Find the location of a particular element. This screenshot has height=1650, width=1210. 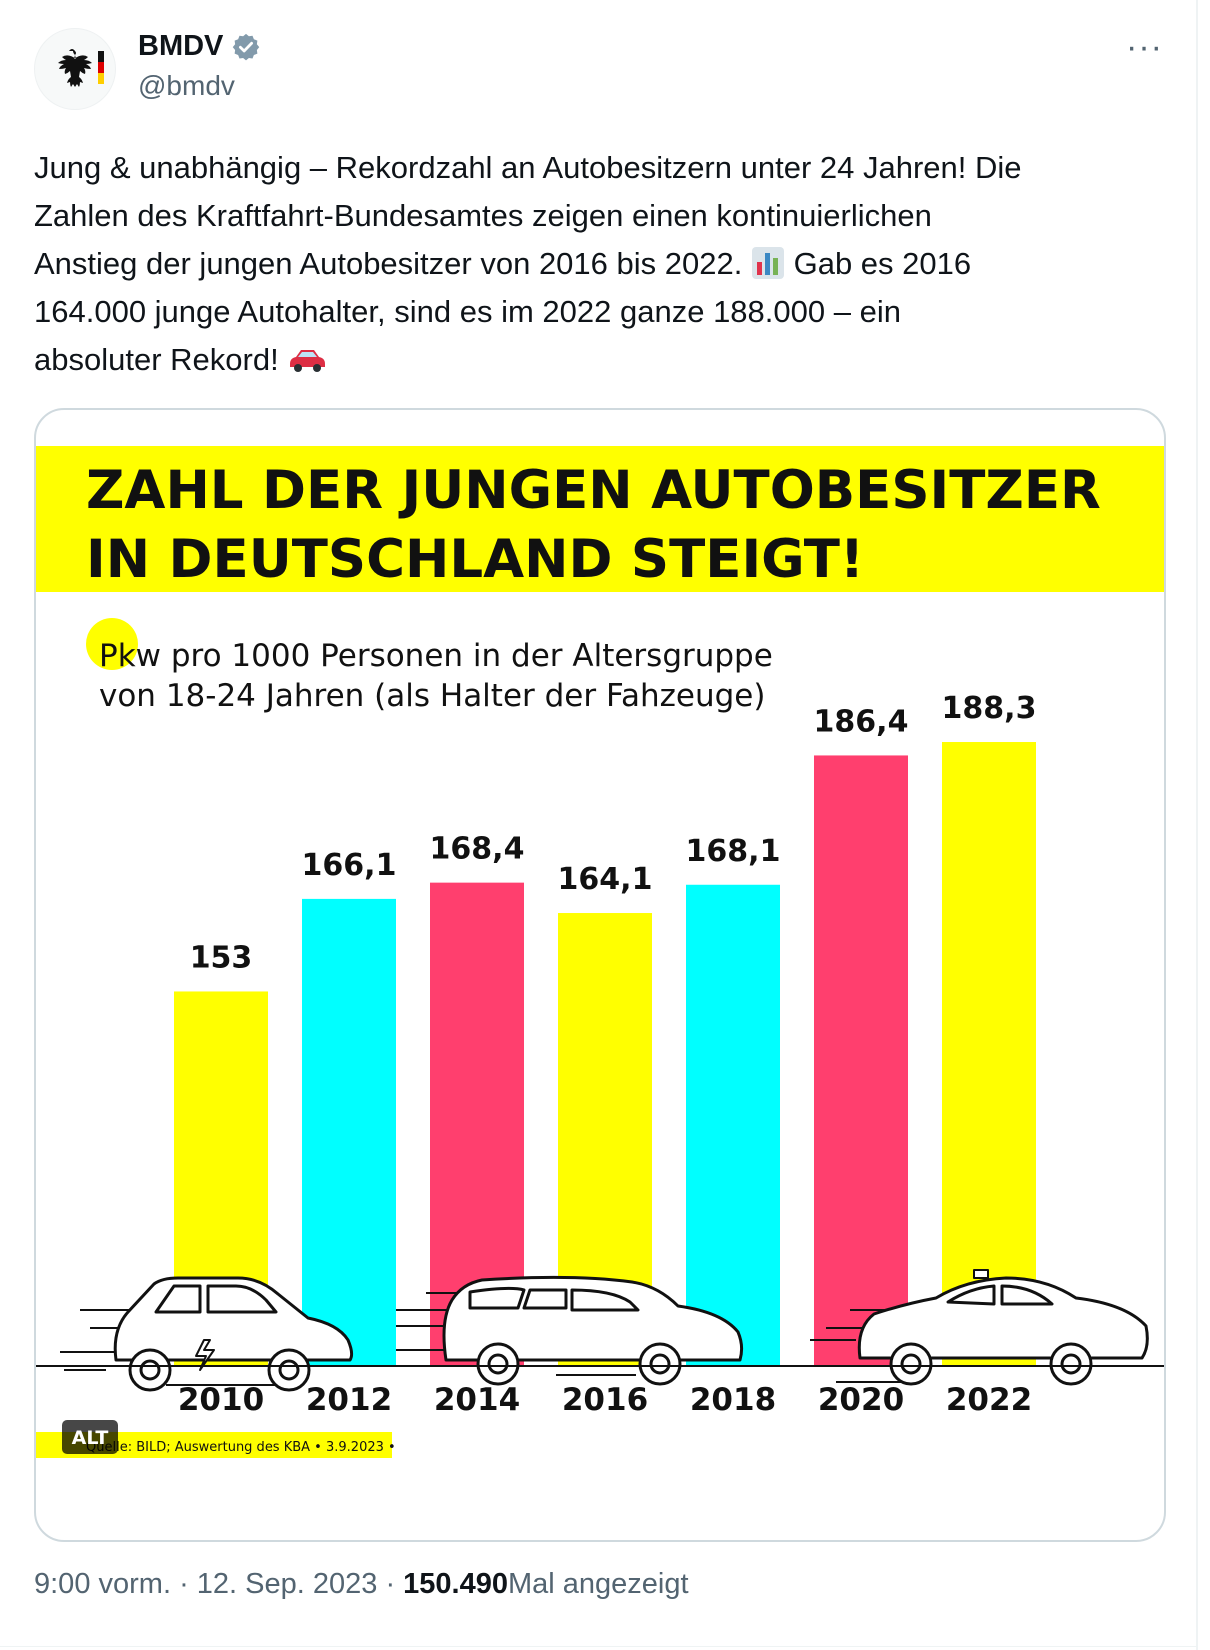

tweet-line: absoluter Rekord! is located at coordinates (594, 360).